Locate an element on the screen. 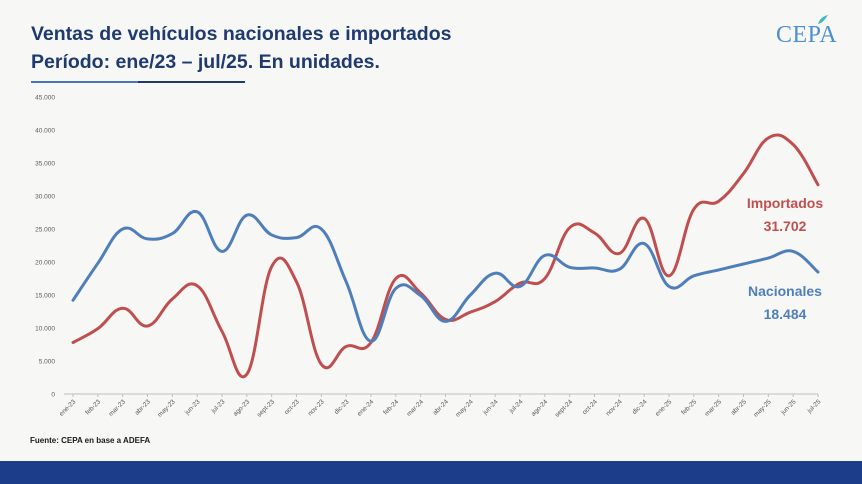 The image size is (862, 484). x-tick-label: jun-25 is located at coordinates (788, 407).